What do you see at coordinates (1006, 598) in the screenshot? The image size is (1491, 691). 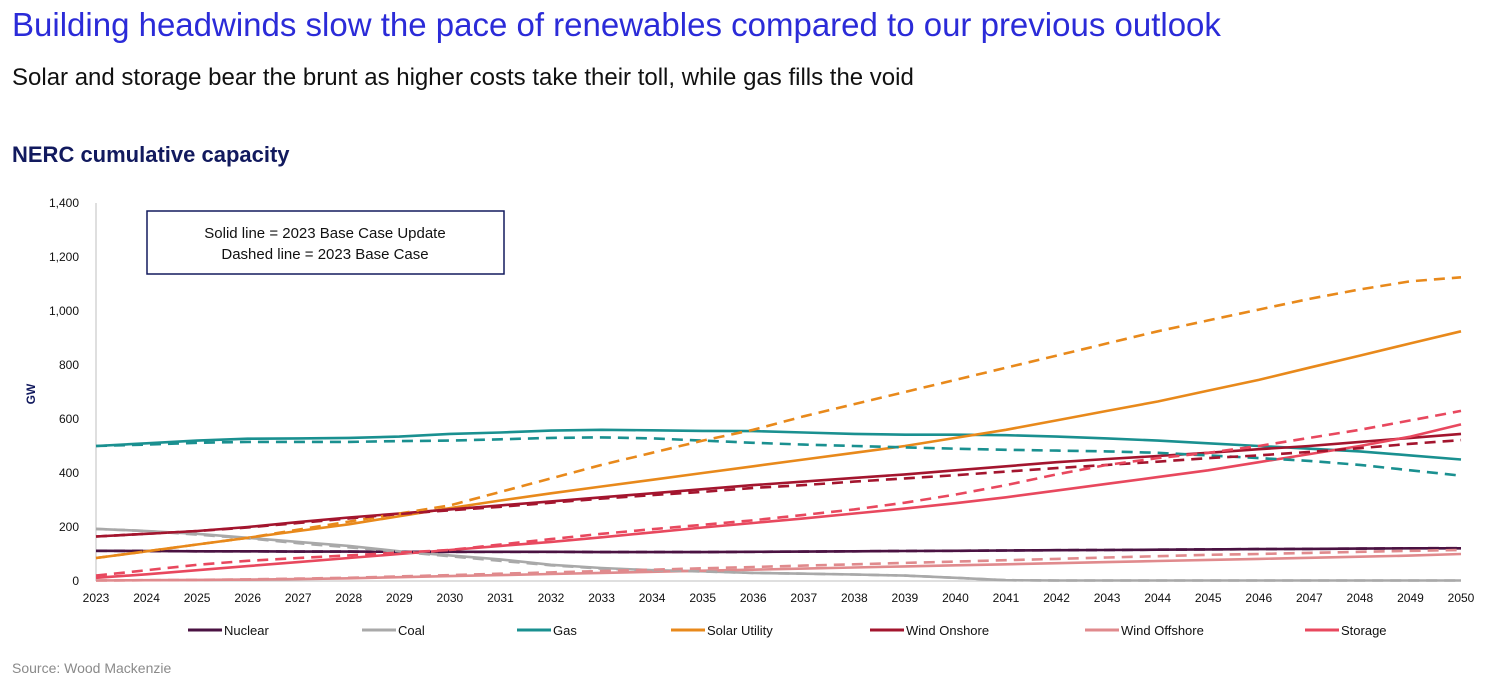 I see `x-tick-label: 2041` at bounding box center [1006, 598].